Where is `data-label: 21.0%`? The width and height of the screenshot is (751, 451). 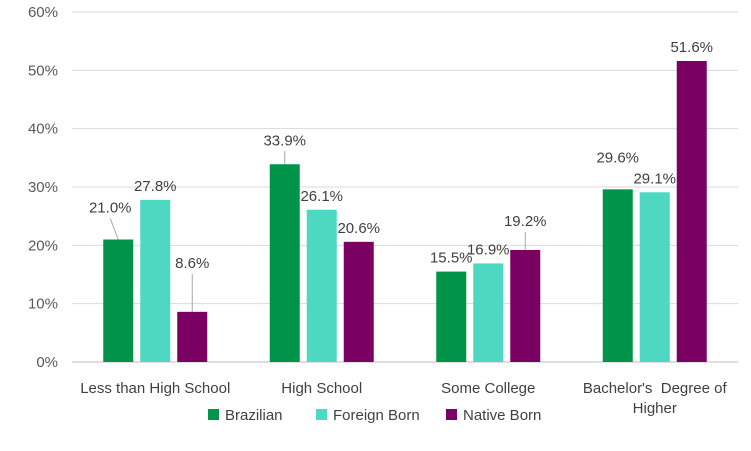 data-label: 21.0% is located at coordinates (110, 208).